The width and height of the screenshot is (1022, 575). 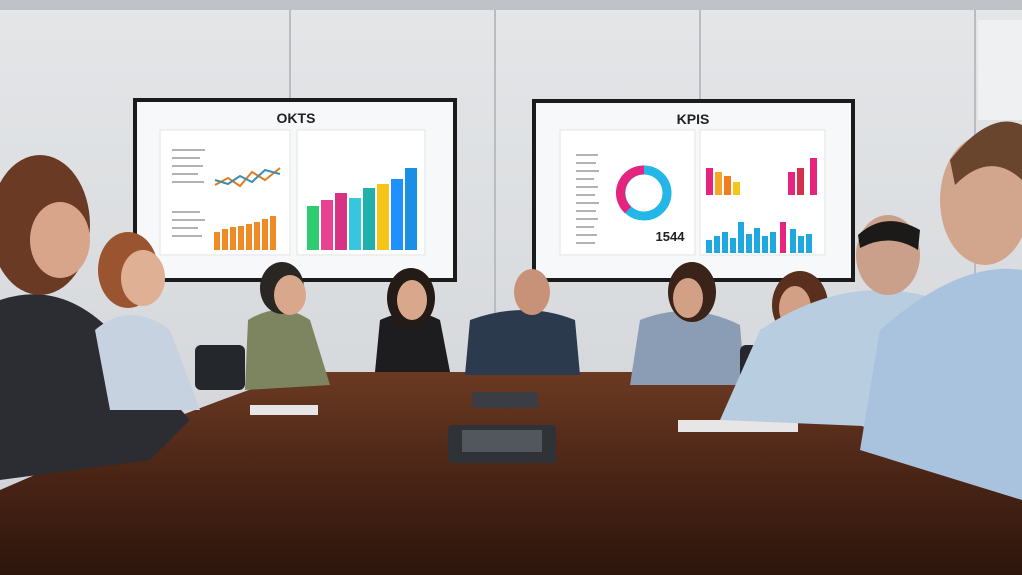 I want to click on ceiling, so click(x=511, y=5).